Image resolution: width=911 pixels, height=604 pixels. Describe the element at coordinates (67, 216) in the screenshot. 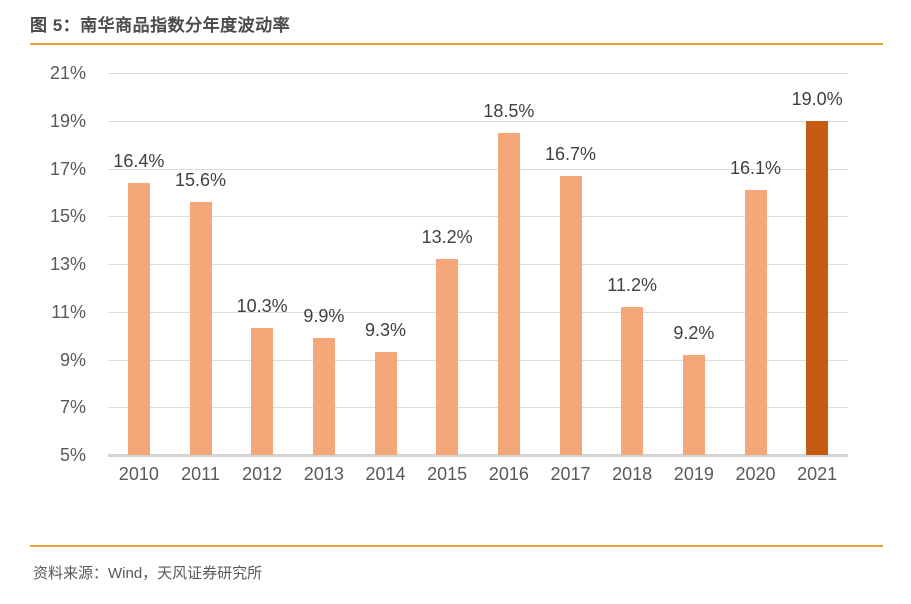

I see `y-axis-tick-label: 15%` at that location.